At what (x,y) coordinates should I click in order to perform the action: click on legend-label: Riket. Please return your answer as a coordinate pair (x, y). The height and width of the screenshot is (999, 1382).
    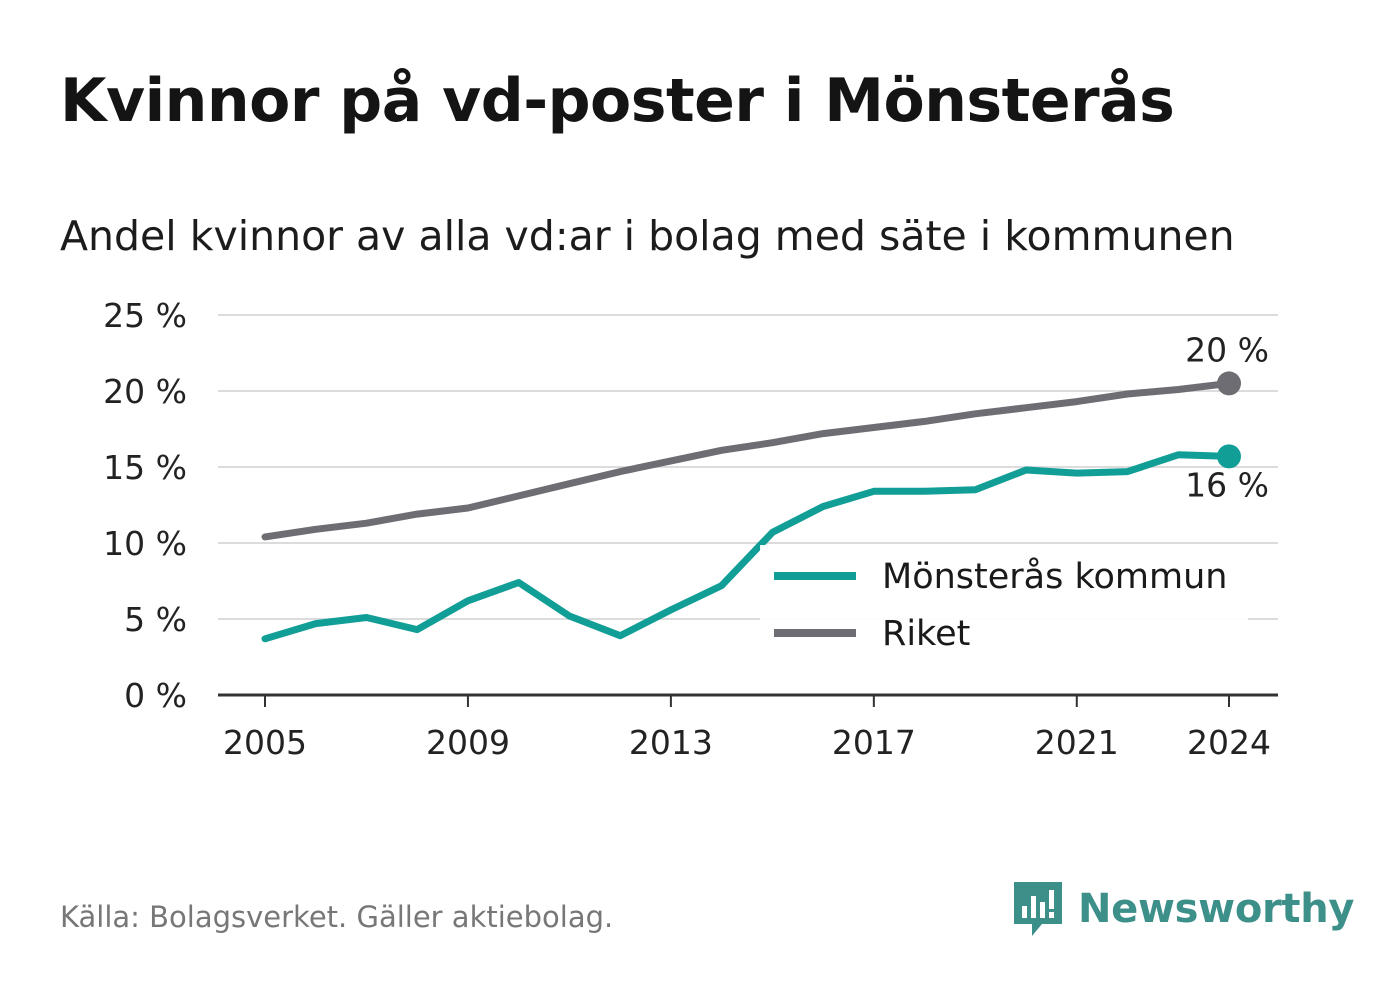
    Looking at the image, I should click on (926, 634).